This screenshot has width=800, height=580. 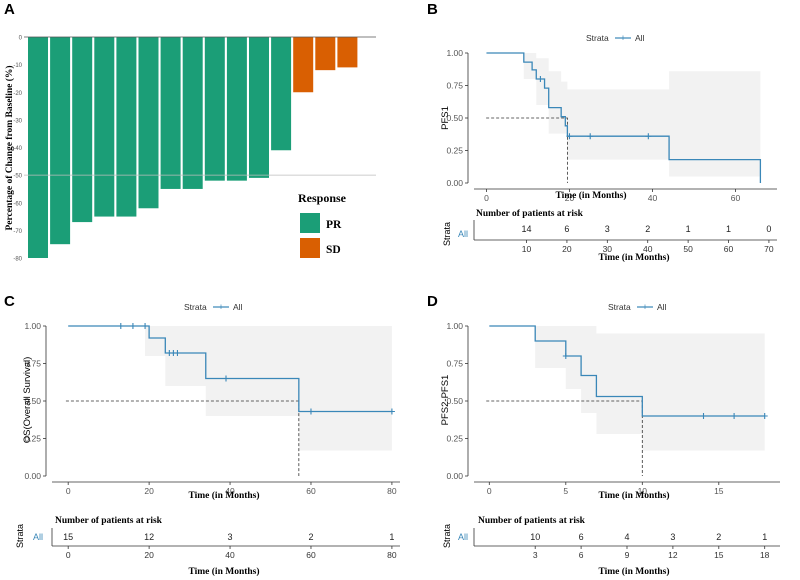 I want to click on waterfall-legend: Response PR SD, so click(x=322, y=224).